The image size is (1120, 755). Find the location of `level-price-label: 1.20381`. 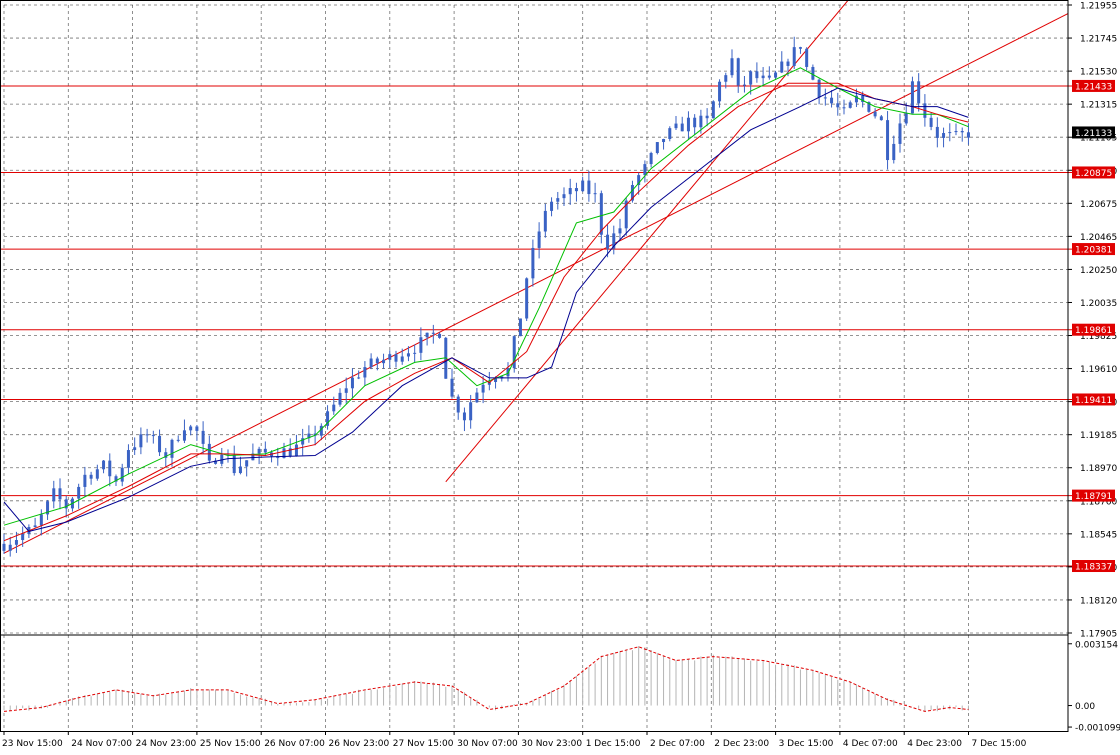

level-price-label: 1.20381 is located at coordinates (1093, 251).